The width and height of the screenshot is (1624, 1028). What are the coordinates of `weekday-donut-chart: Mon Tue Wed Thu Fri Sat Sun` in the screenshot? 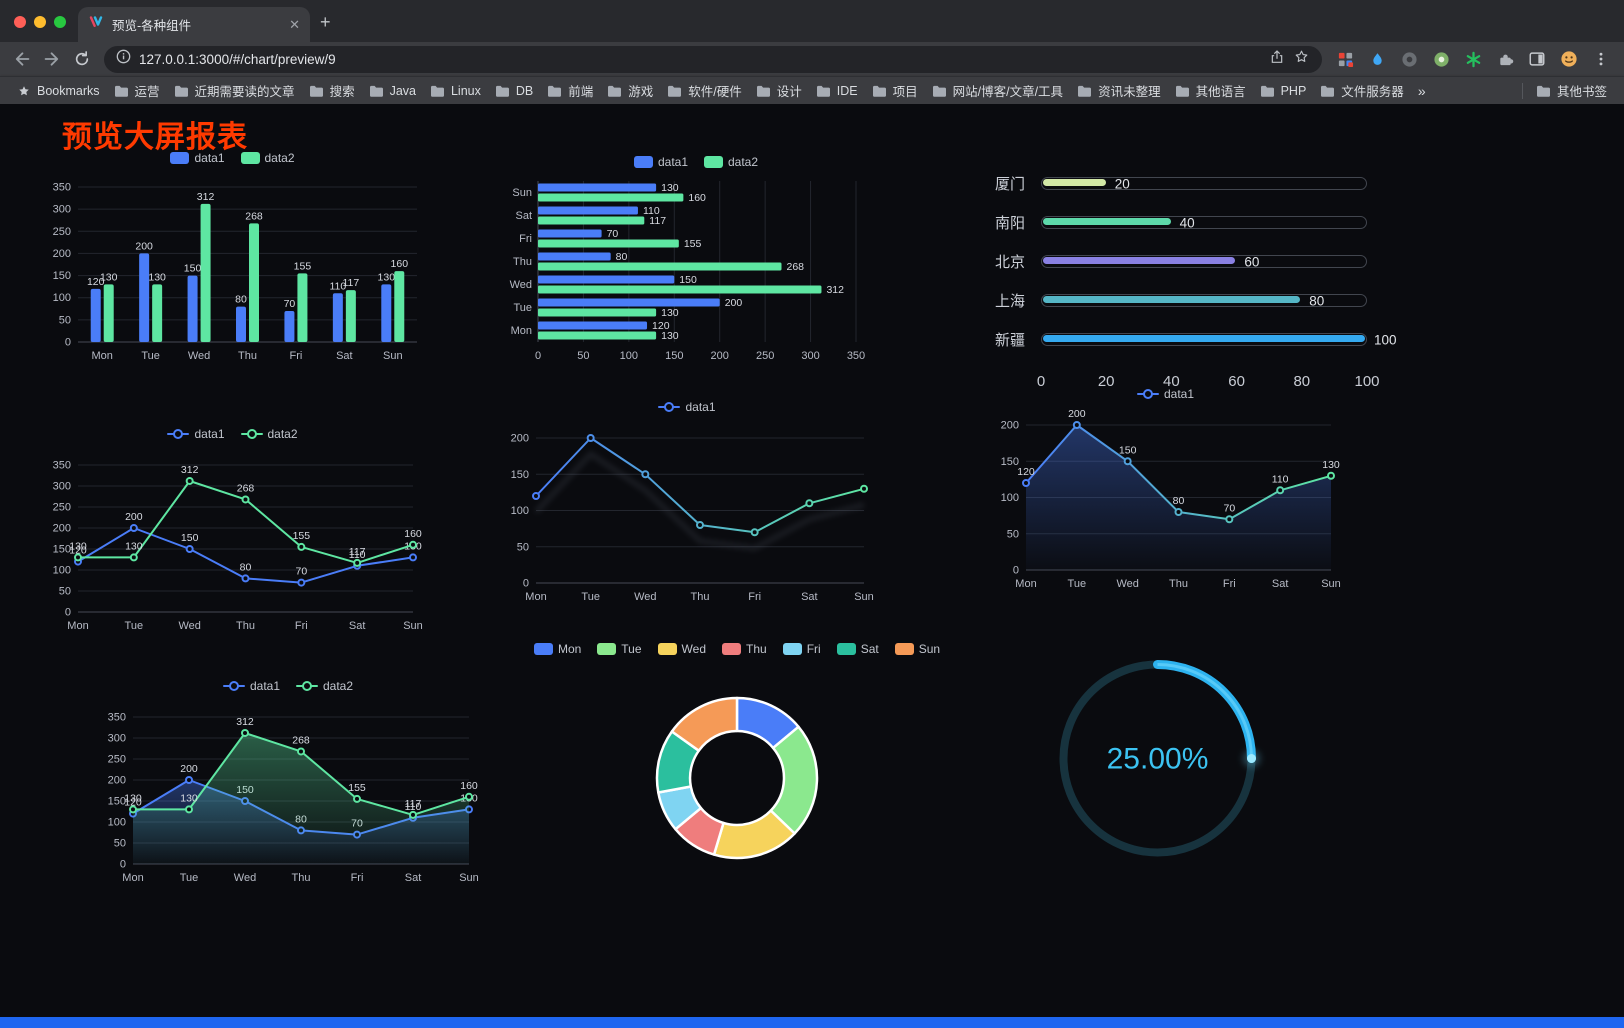 It's located at (736, 760).